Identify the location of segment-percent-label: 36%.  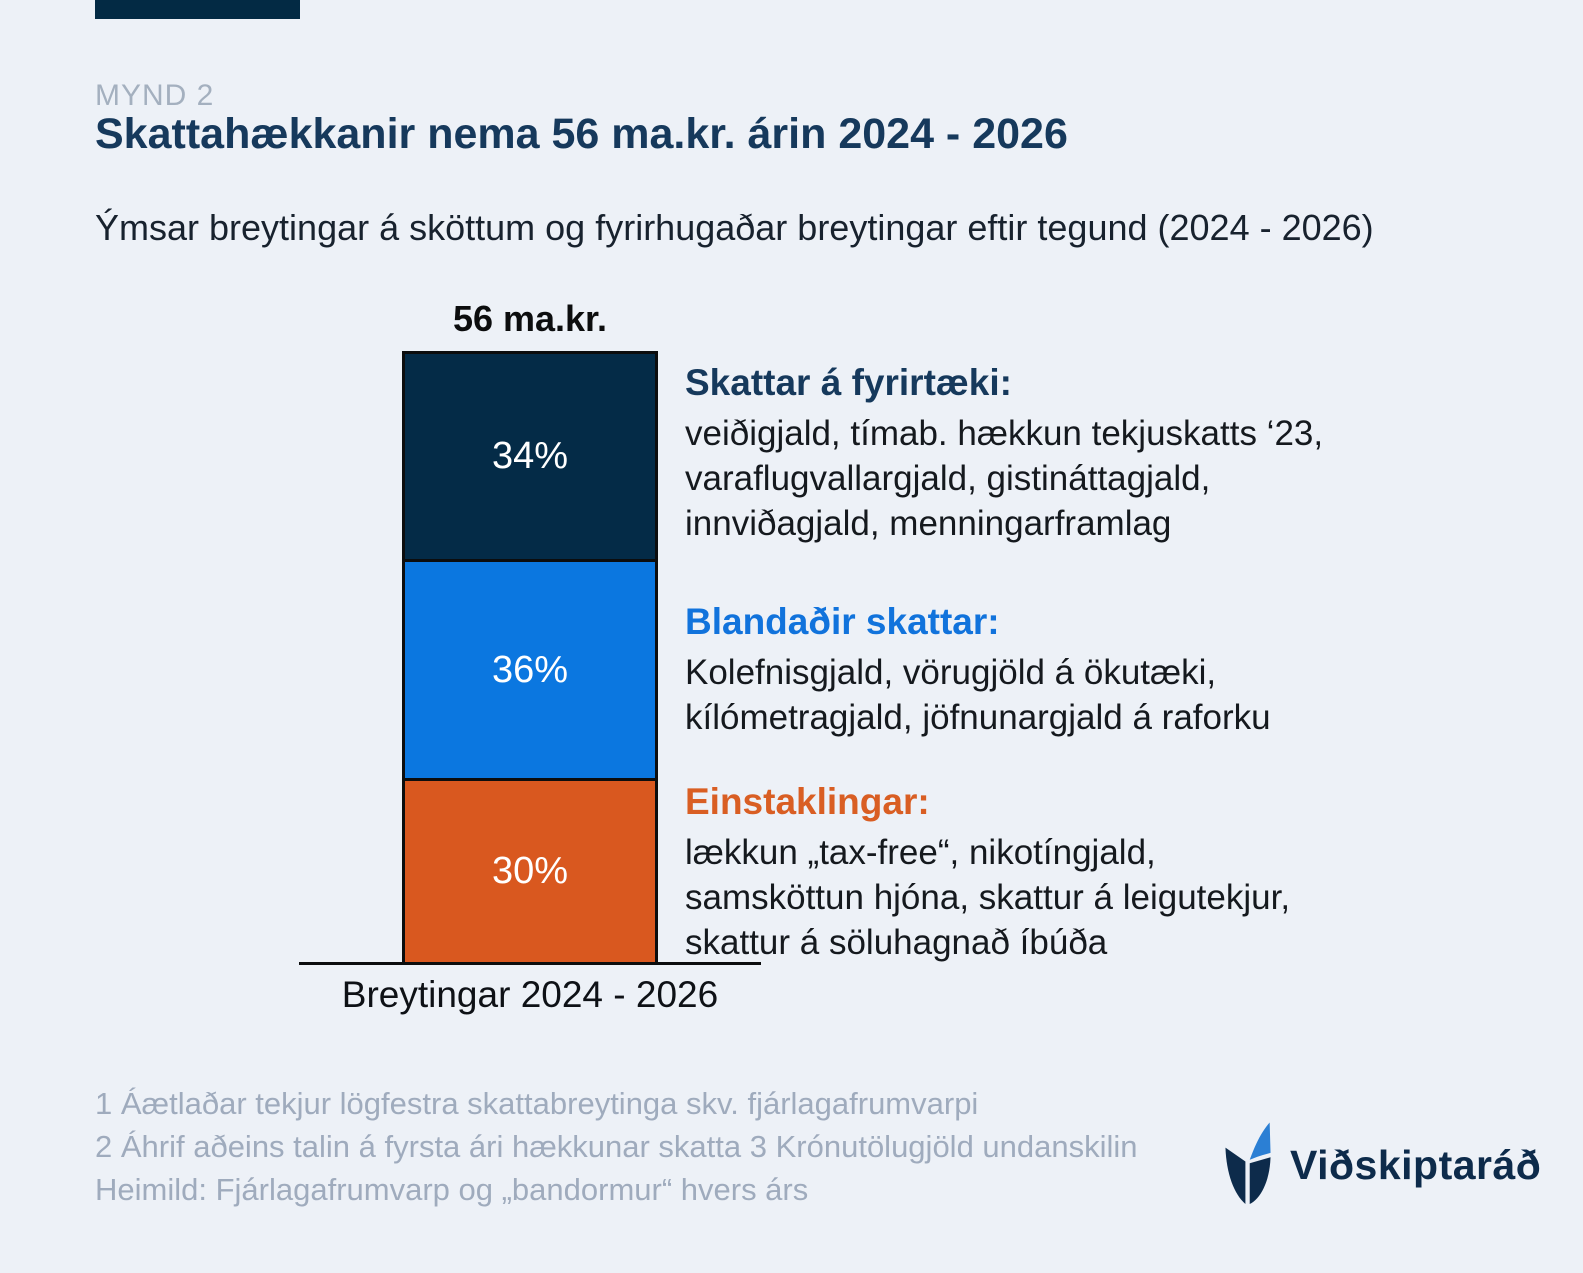
(530, 669).